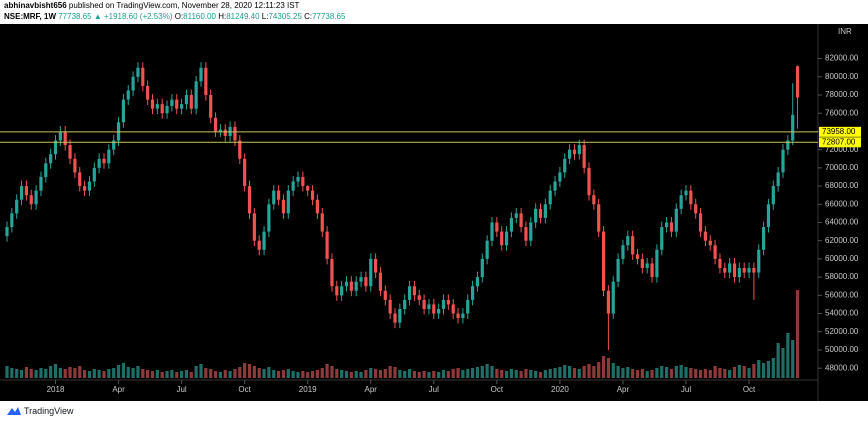  What do you see at coordinates (308, 389) in the screenshot?
I see `x-tick-label: 2019` at bounding box center [308, 389].